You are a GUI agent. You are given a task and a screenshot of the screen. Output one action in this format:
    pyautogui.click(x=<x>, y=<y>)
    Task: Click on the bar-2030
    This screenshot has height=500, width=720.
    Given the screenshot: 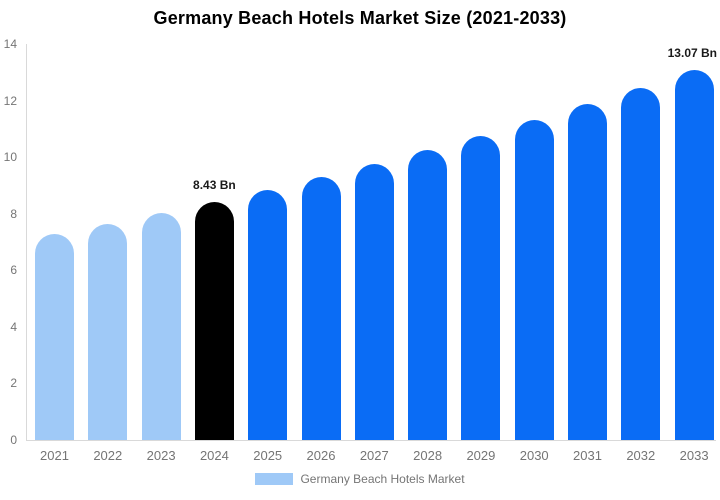 What is the action you would take?
    pyautogui.click(x=534, y=280)
    